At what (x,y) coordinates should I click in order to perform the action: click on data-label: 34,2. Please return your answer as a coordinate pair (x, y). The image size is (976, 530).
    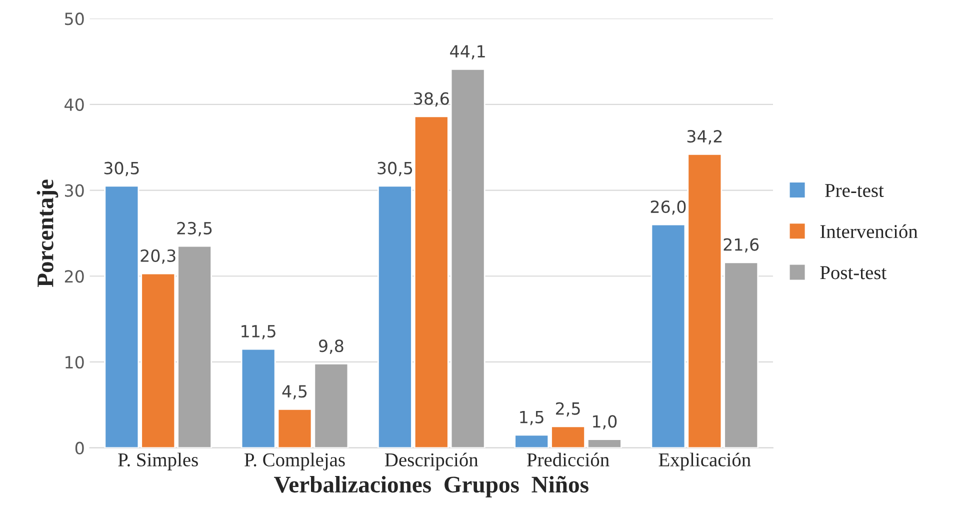
    Looking at the image, I should click on (704, 137).